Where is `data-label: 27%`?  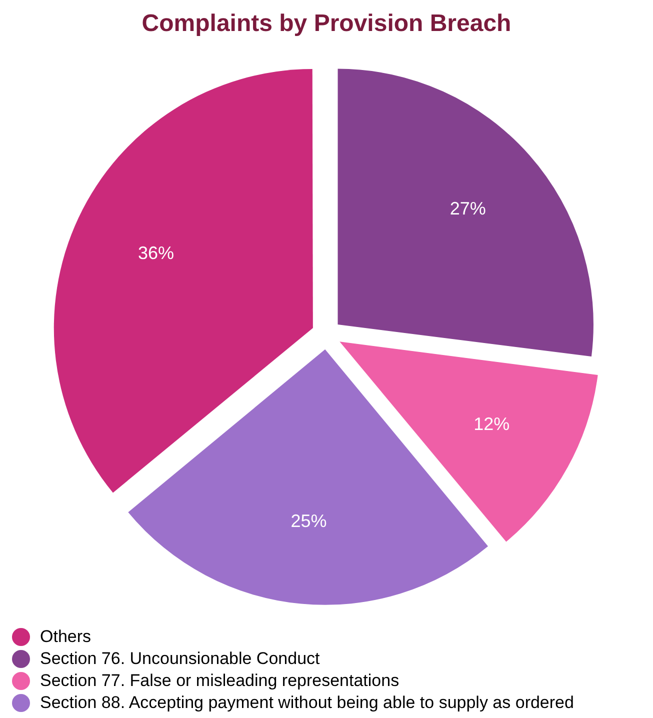 data-label: 27% is located at coordinates (468, 208).